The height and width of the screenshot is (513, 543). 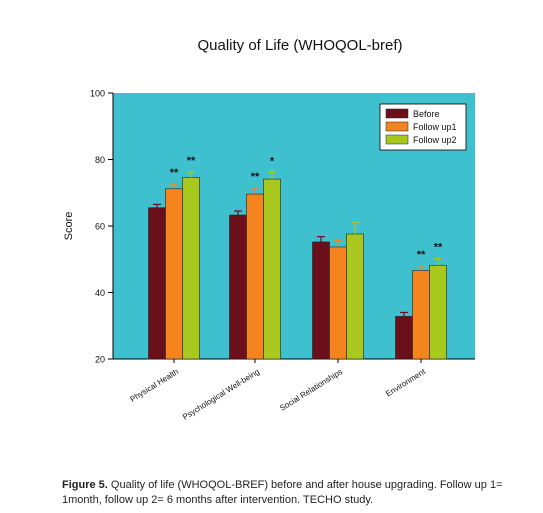 I want to click on legend: Before Follow up1 Follow up2, so click(x=423, y=127).